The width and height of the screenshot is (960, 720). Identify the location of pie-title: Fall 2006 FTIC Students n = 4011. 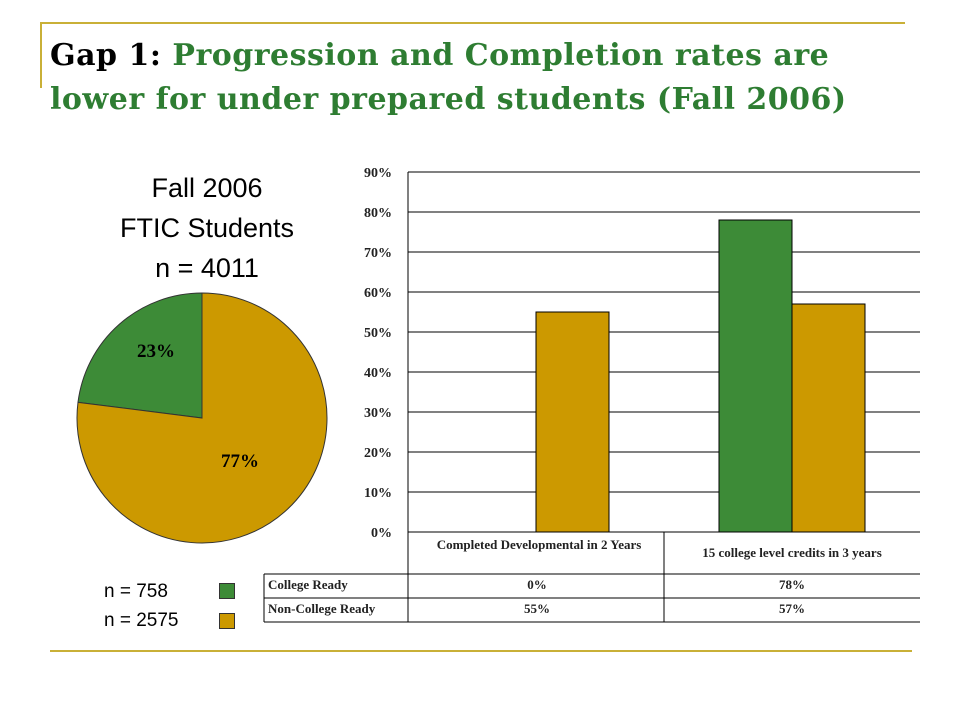
(207, 228).